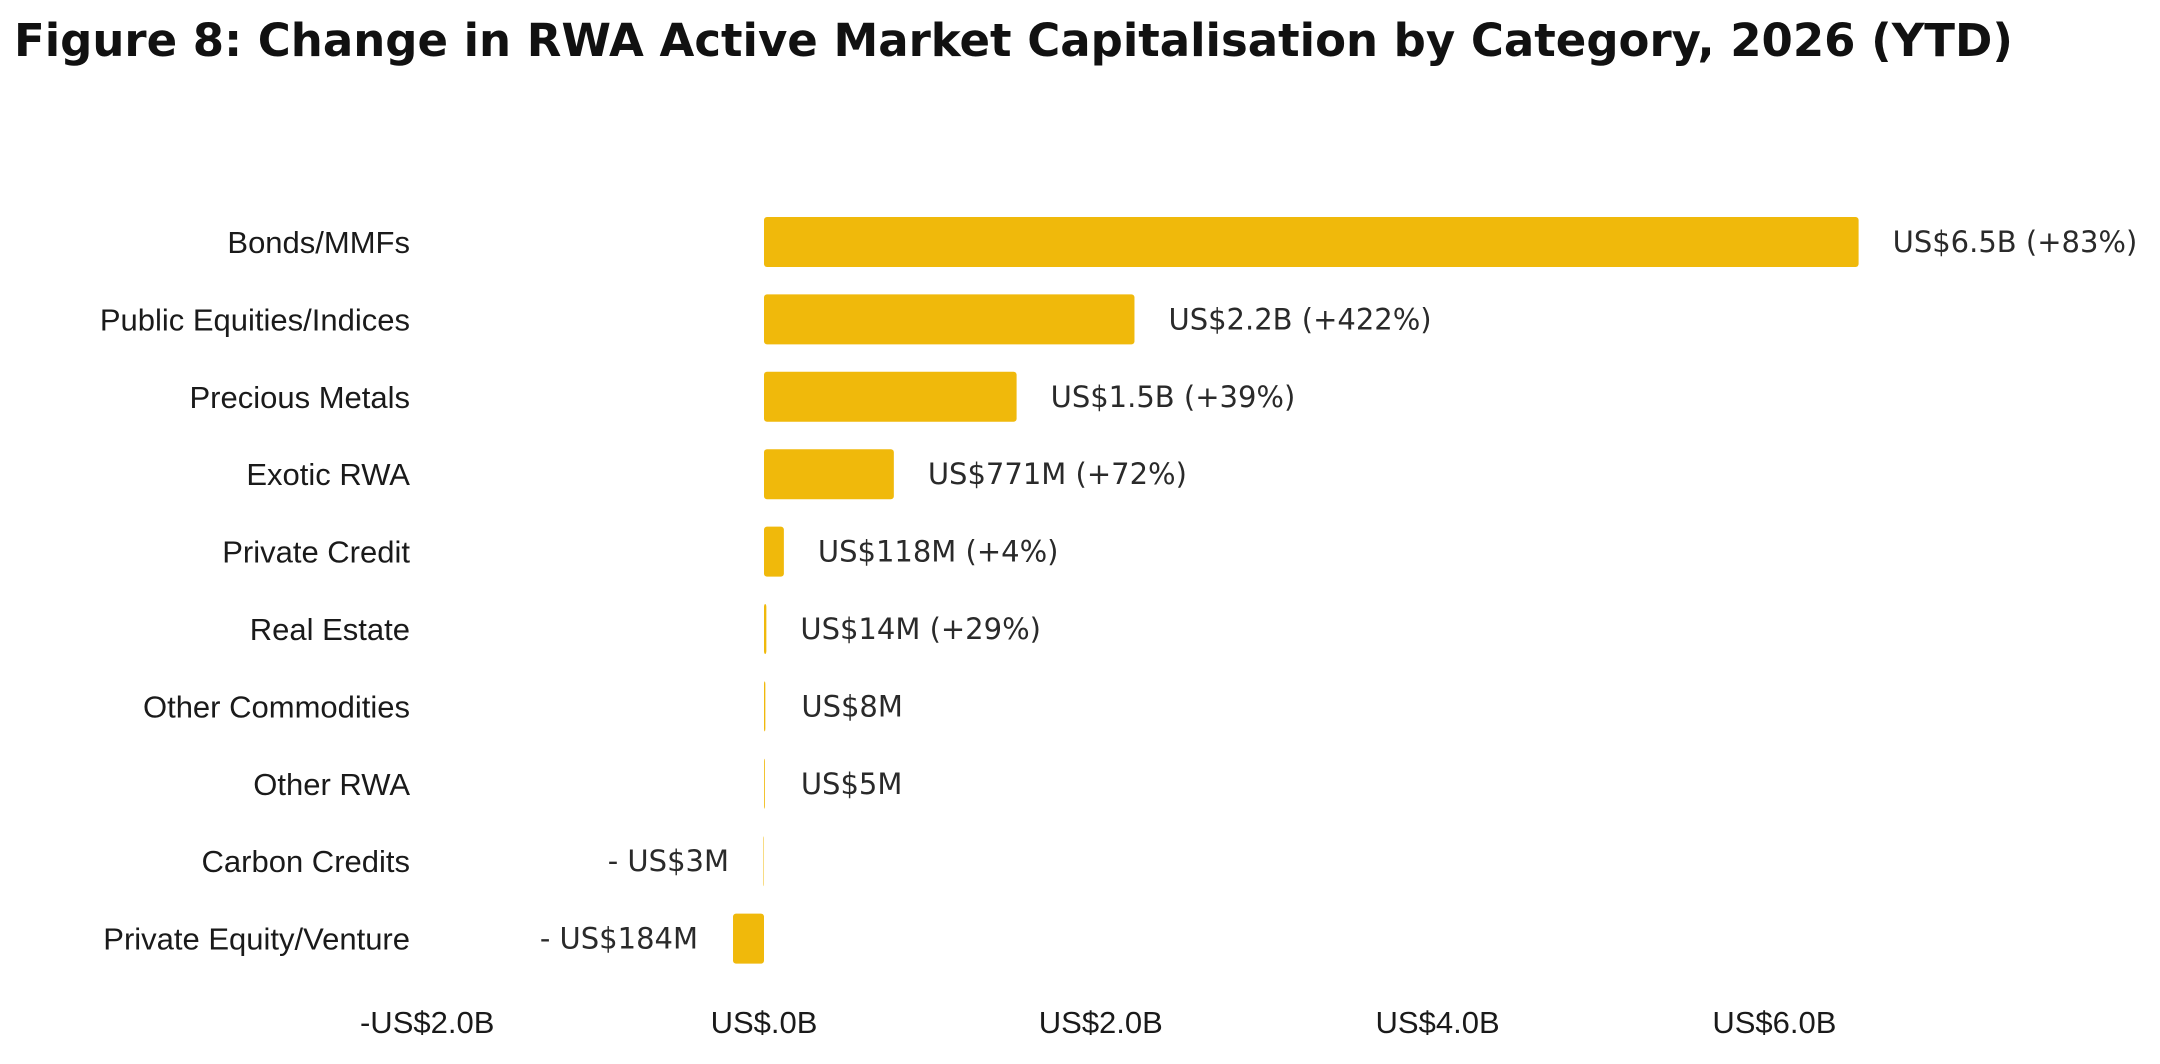  What do you see at coordinates (852, 706) in the screenshot?
I see `data-label: US$8M` at bounding box center [852, 706].